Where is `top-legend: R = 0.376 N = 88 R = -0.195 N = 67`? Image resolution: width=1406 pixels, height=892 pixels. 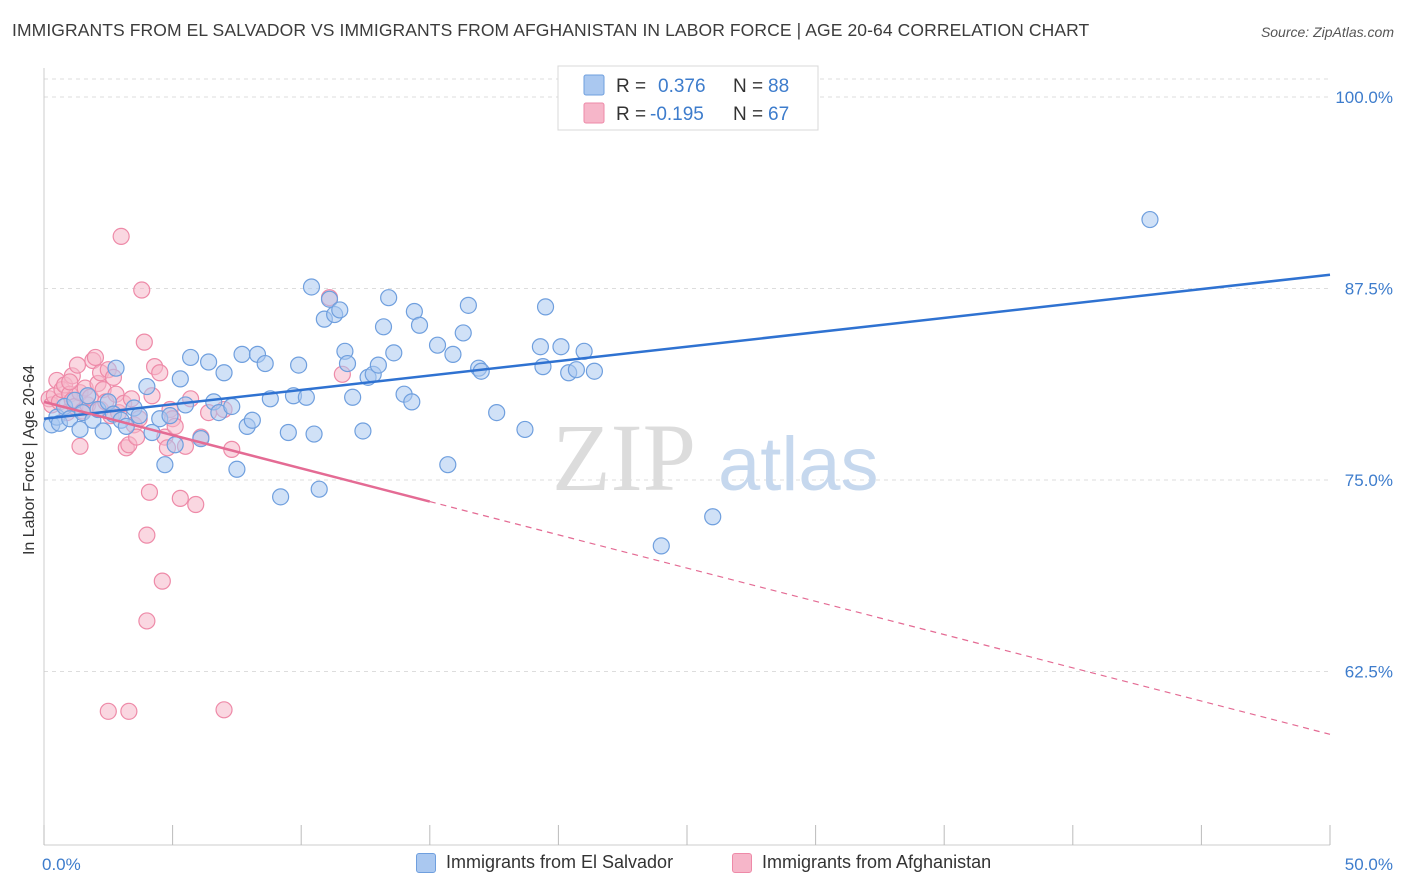 top-legend: R = 0.376 N = 88 R = -0.195 N = 67 is located at coordinates (688, 98).